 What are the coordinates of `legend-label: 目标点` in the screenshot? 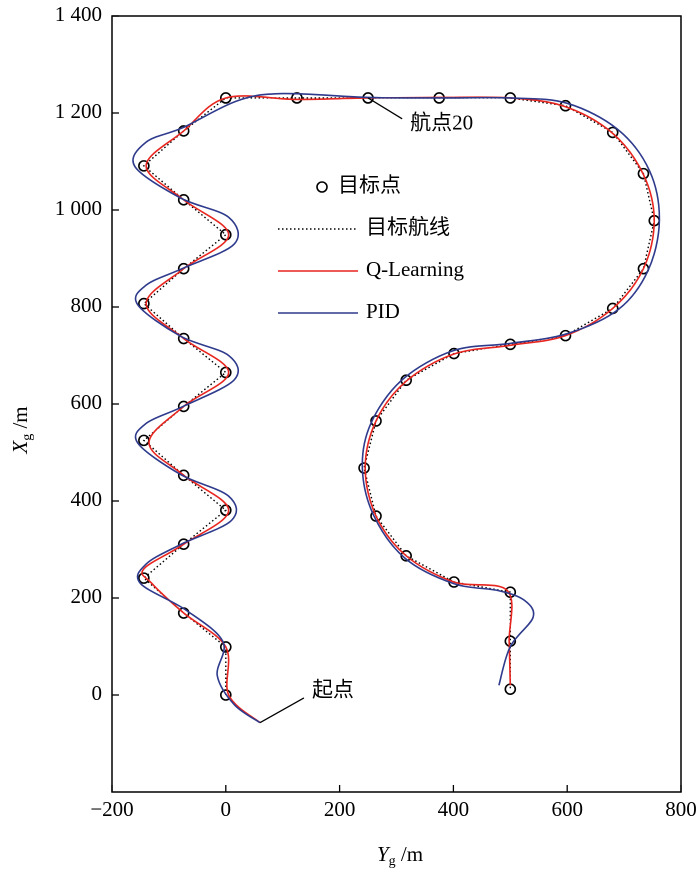 It's located at (369, 185).